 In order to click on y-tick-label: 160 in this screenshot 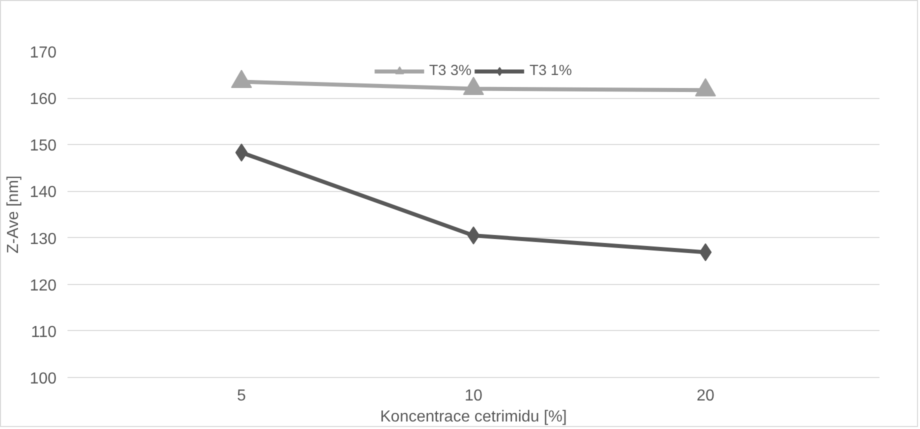, I will do `click(43, 99)`.